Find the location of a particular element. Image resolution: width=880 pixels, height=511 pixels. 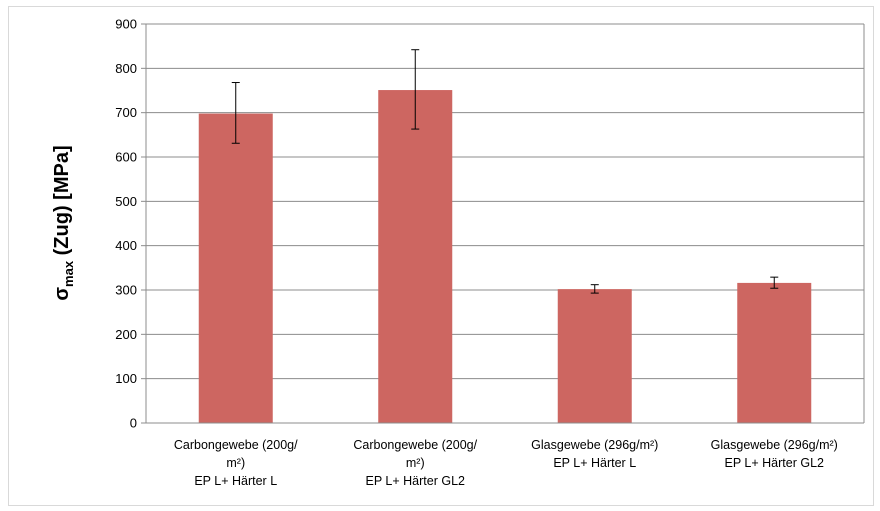

y-tick-label: 600 is located at coordinates (126, 157).